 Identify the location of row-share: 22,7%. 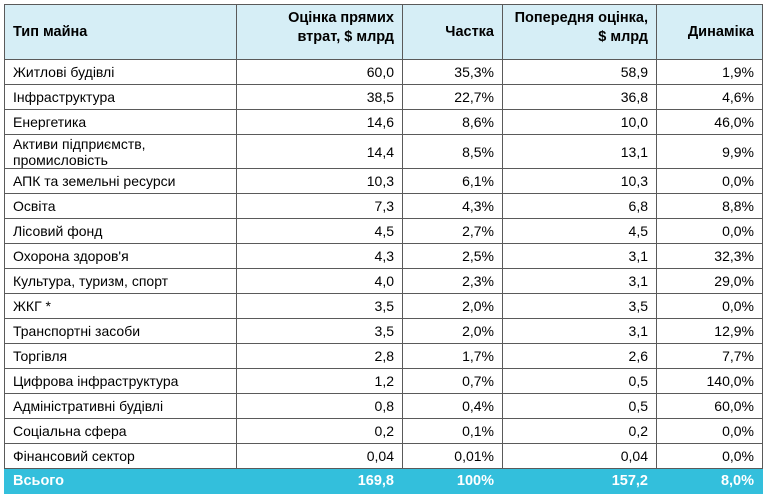
(452, 97).